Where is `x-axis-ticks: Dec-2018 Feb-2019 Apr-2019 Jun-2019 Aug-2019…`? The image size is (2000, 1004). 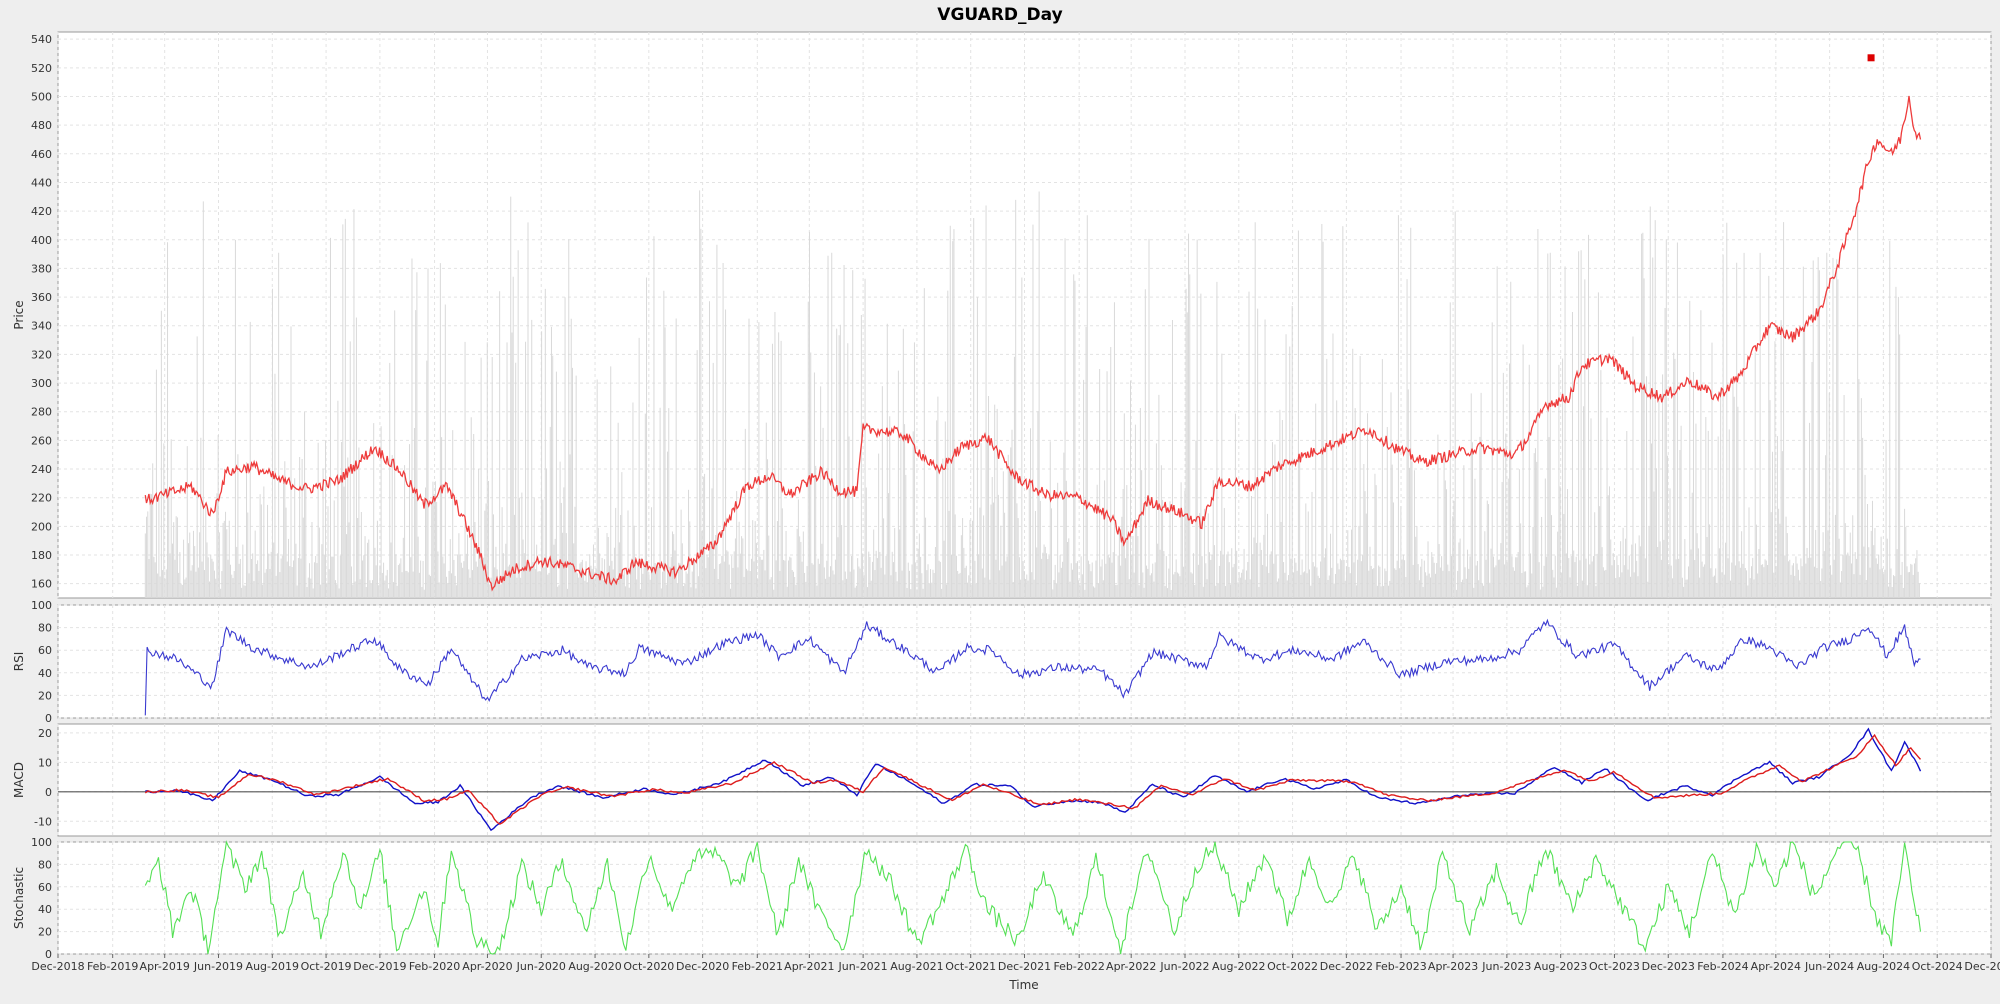
x-axis-ticks: Dec-2018 Feb-2019 Apr-2019 Jun-2019 Aug-2019… is located at coordinates (1015, 963).